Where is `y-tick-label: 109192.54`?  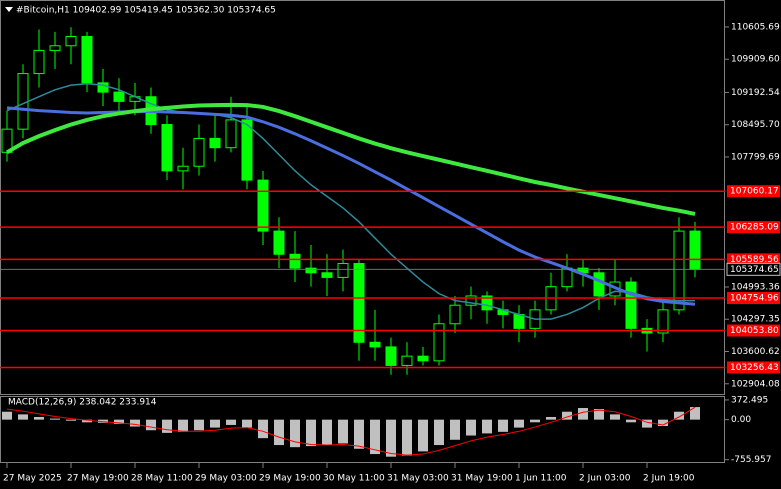 y-tick-label: 109192.54 is located at coordinates (755, 93).